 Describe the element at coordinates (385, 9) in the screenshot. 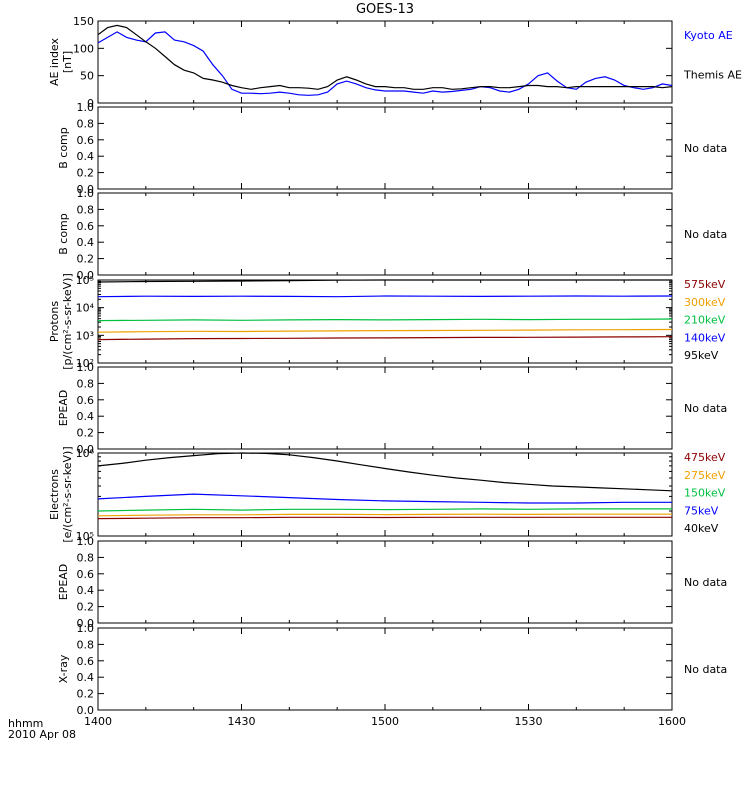

I see `plot-title: GOES-13` at that location.